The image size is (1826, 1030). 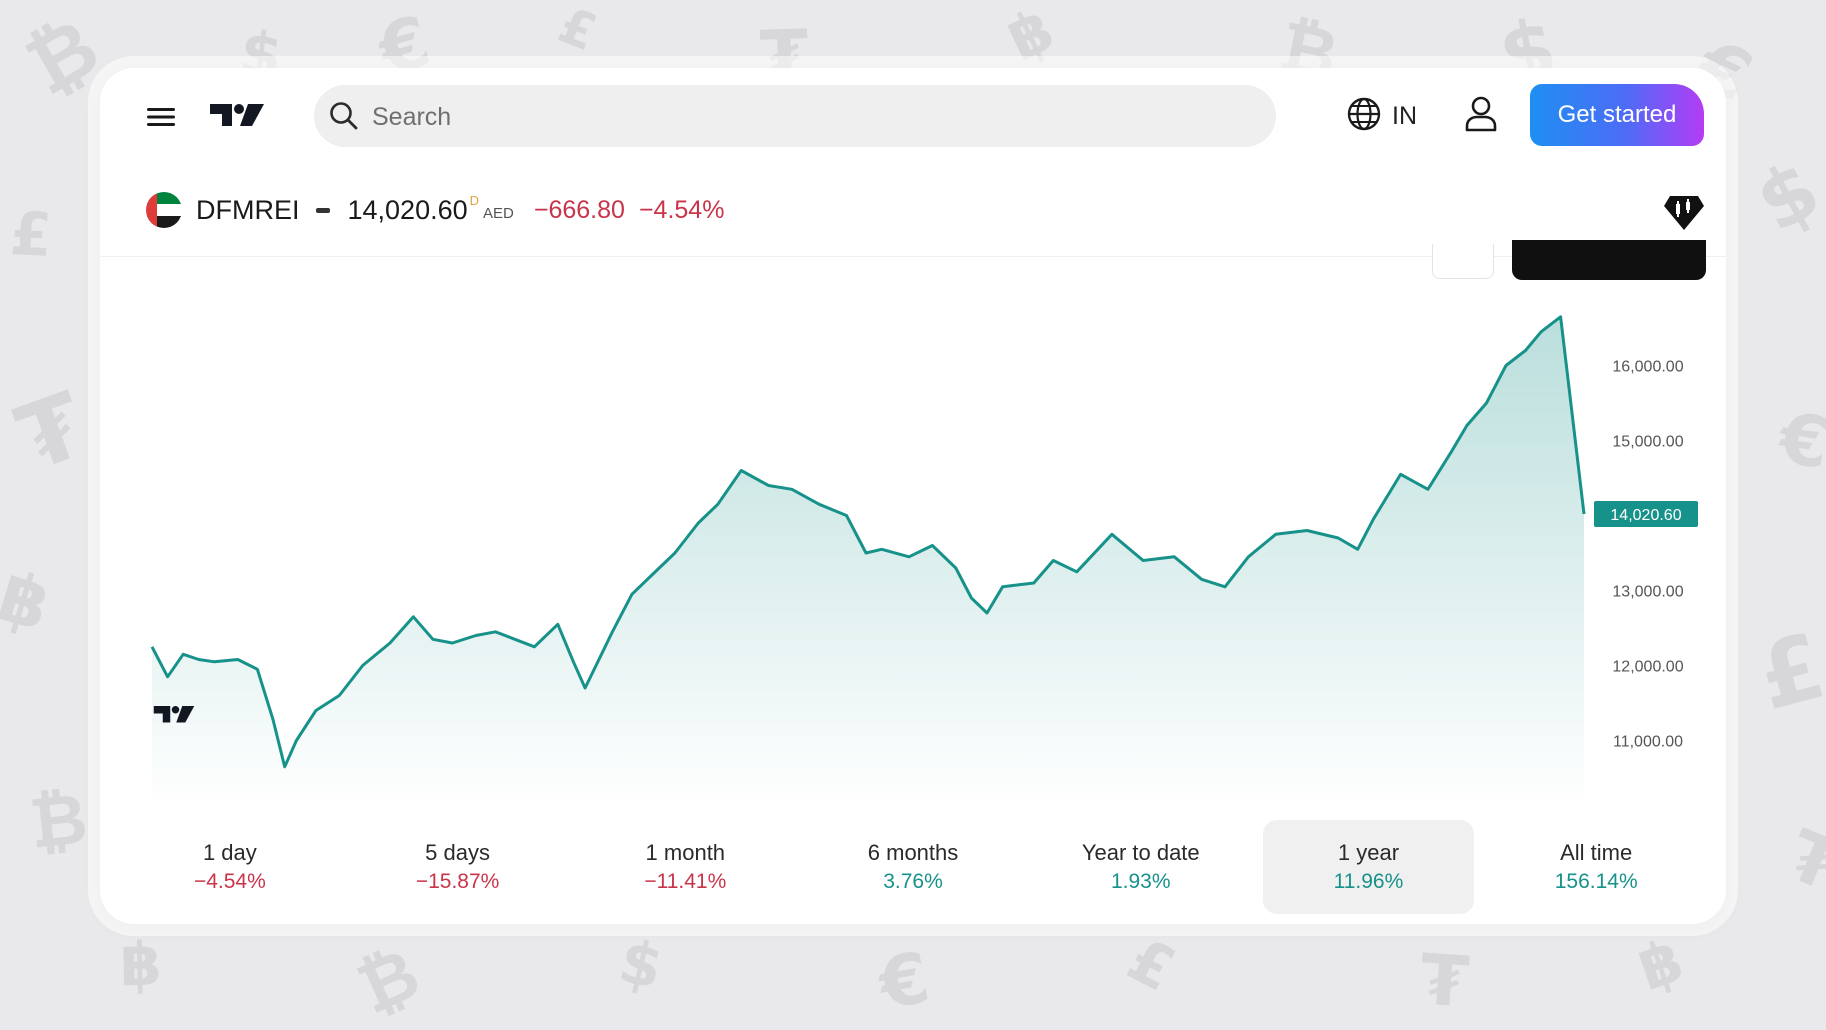 What do you see at coordinates (229, 852) in the screenshot?
I see `period-label: 1 day` at bounding box center [229, 852].